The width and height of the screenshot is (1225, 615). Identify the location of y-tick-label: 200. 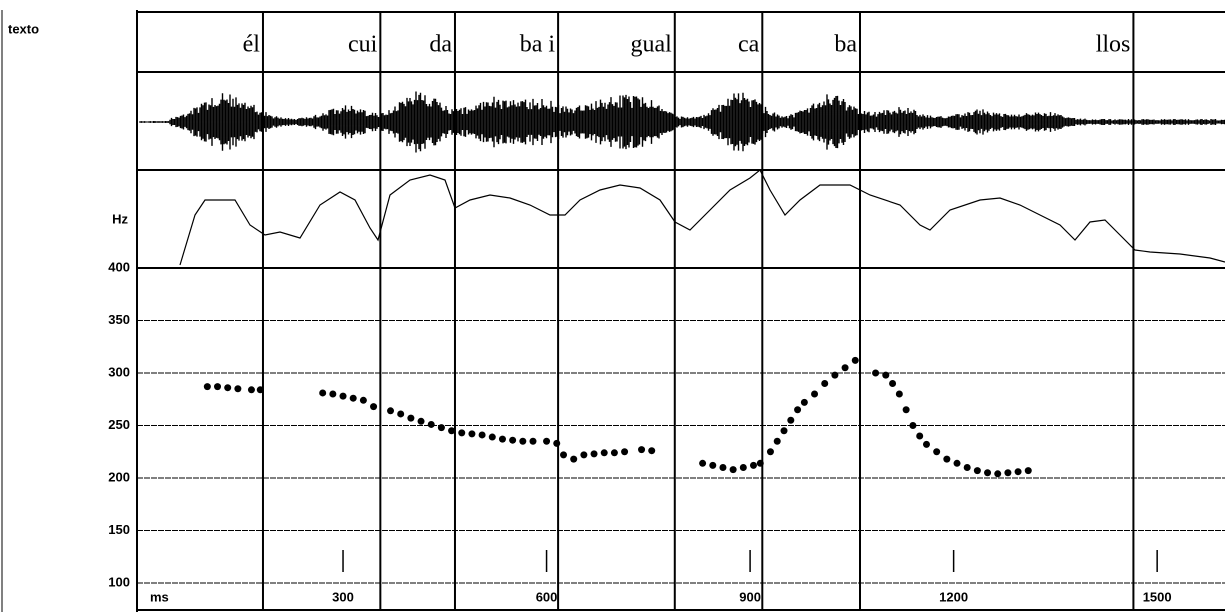
(119, 476).